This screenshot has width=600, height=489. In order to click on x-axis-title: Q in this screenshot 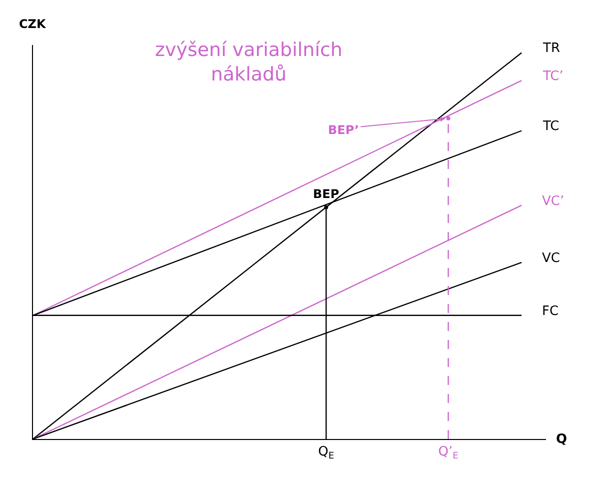, I will do `click(562, 439)`.